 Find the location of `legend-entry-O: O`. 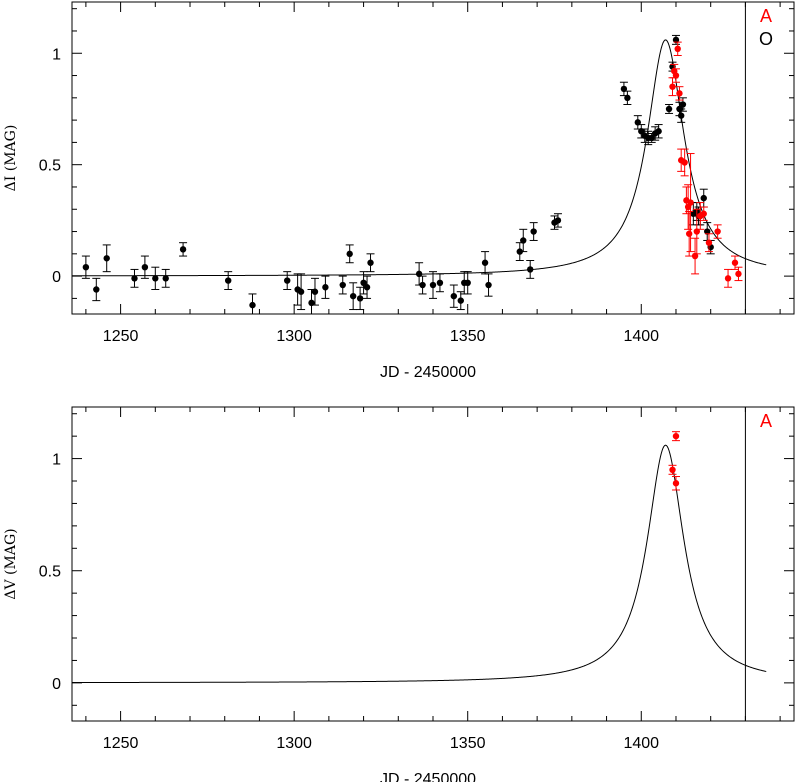

legend-entry-O: O is located at coordinates (766, 39).